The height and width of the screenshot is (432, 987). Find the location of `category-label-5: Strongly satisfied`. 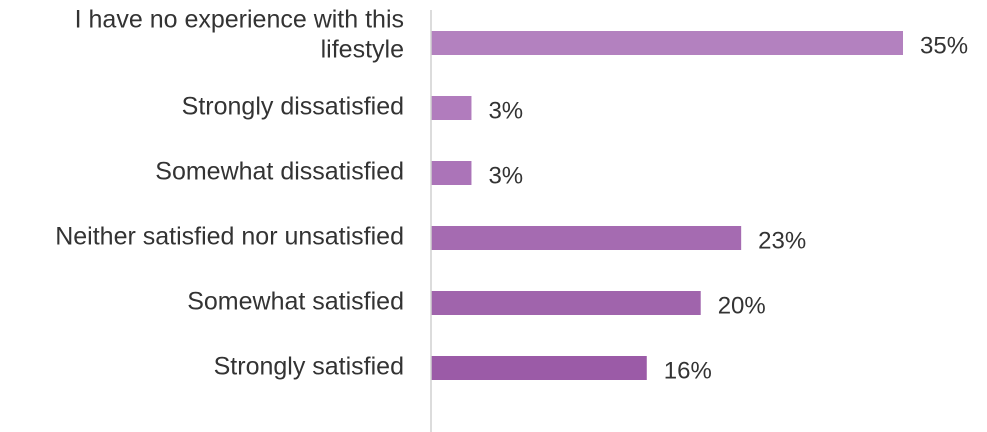

category-label-5: Strongly satisfied is located at coordinates (309, 367).